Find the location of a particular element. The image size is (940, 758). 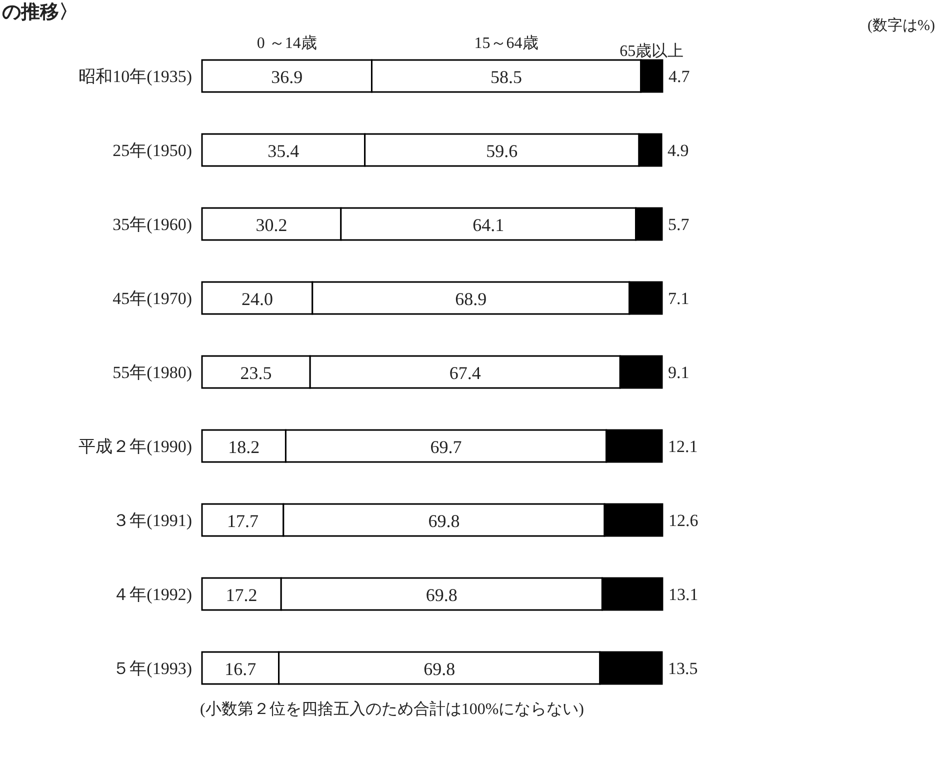

data-label: 69.7 is located at coordinates (446, 447).